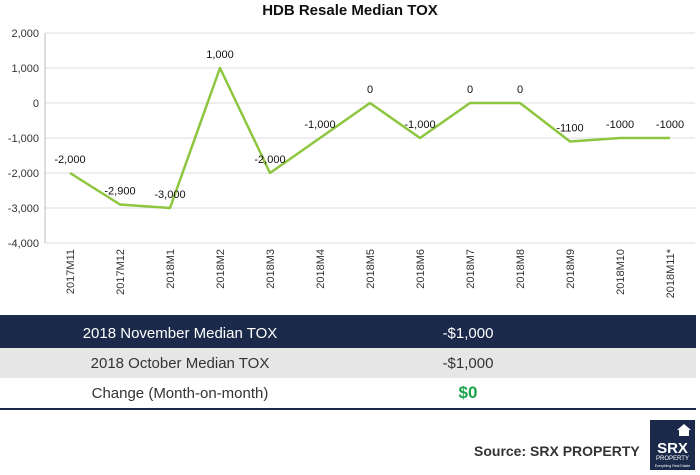 The width and height of the screenshot is (700, 475). I want to click on source-credit: Source: SRX PROPERTY, so click(557, 451).